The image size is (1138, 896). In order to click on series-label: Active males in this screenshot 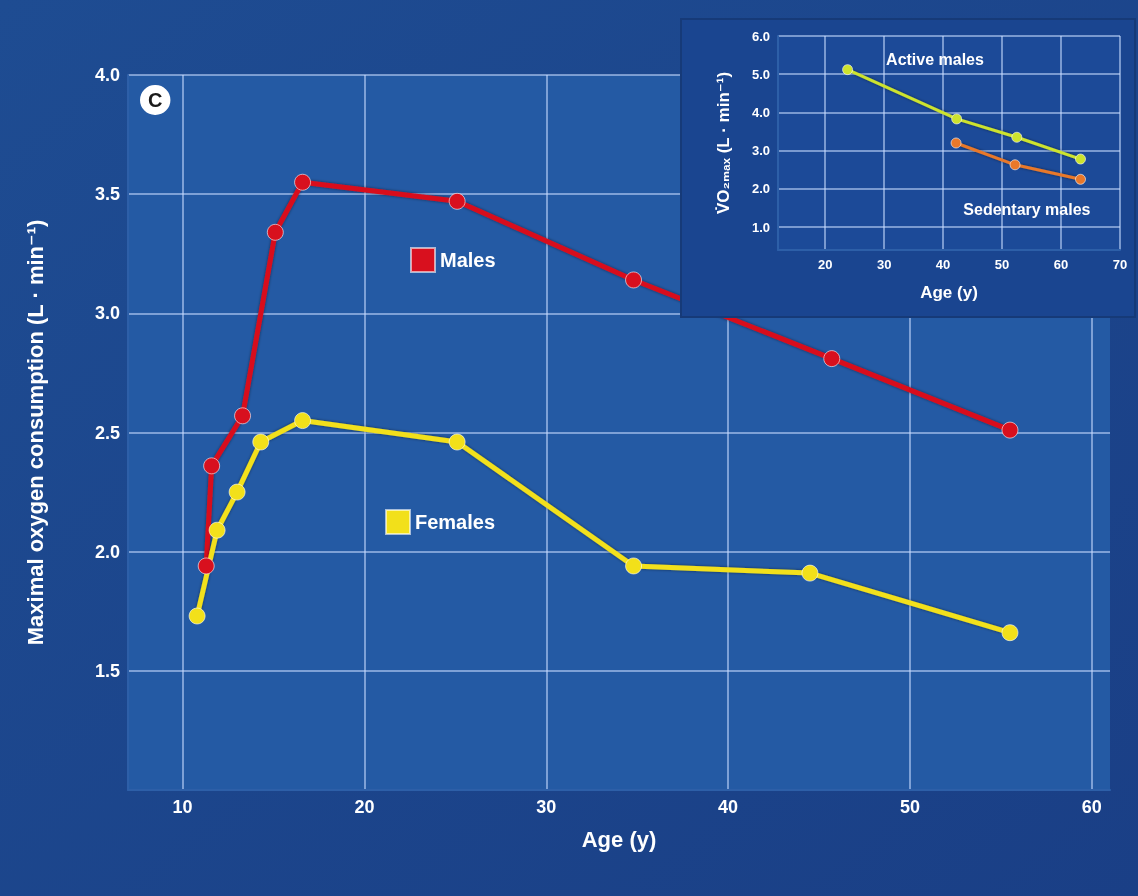, I will do `click(935, 60)`.